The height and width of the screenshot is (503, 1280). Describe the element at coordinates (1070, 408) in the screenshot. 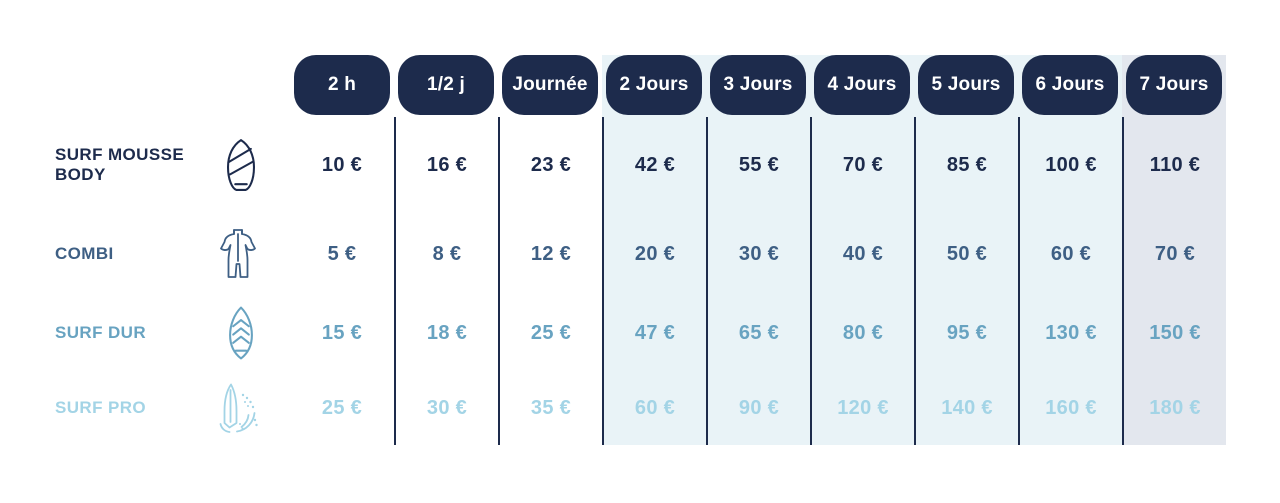

I see `price-cell: 160 €` at that location.